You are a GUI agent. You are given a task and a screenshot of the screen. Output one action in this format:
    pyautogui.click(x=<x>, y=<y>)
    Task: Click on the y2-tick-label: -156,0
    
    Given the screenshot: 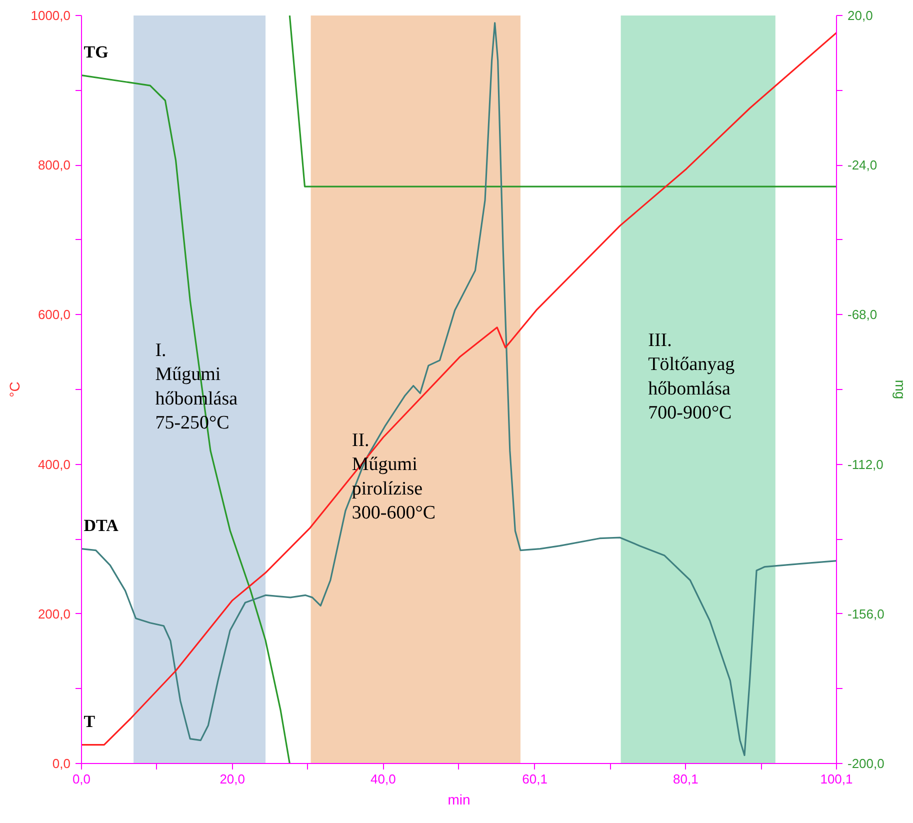 What is the action you would take?
    pyautogui.click(x=866, y=614)
    